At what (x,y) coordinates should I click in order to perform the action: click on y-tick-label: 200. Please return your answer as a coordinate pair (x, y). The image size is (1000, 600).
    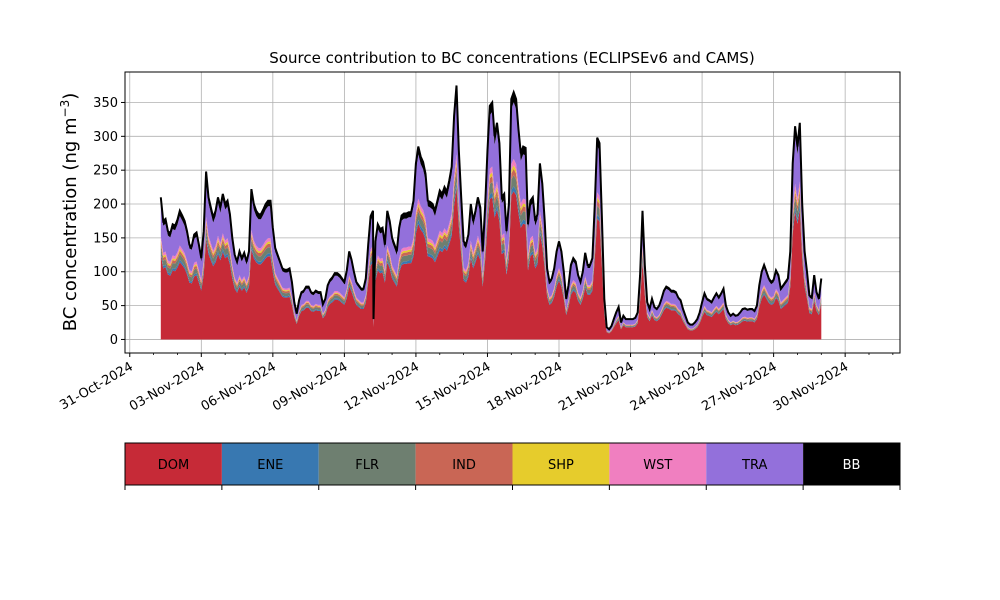
    Looking at the image, I should click on (105, 205).